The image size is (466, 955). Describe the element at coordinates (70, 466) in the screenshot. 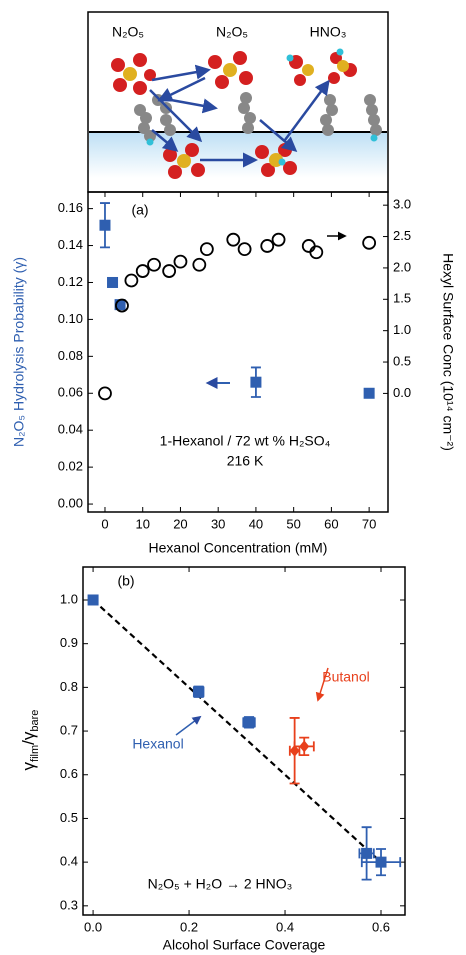

I see `y-tick-label: 0.02` at that location.